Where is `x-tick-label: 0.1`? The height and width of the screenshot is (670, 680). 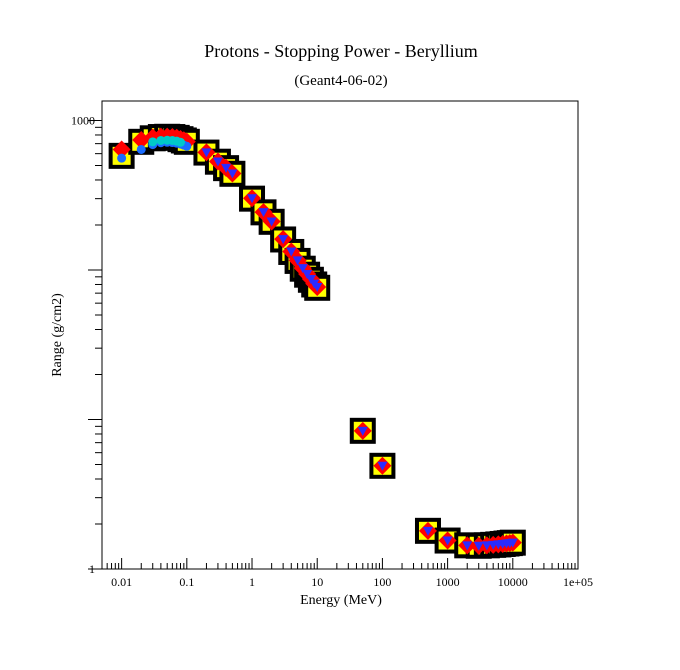
x-tick-label: 0.1 is located at coordinates (186, 582).